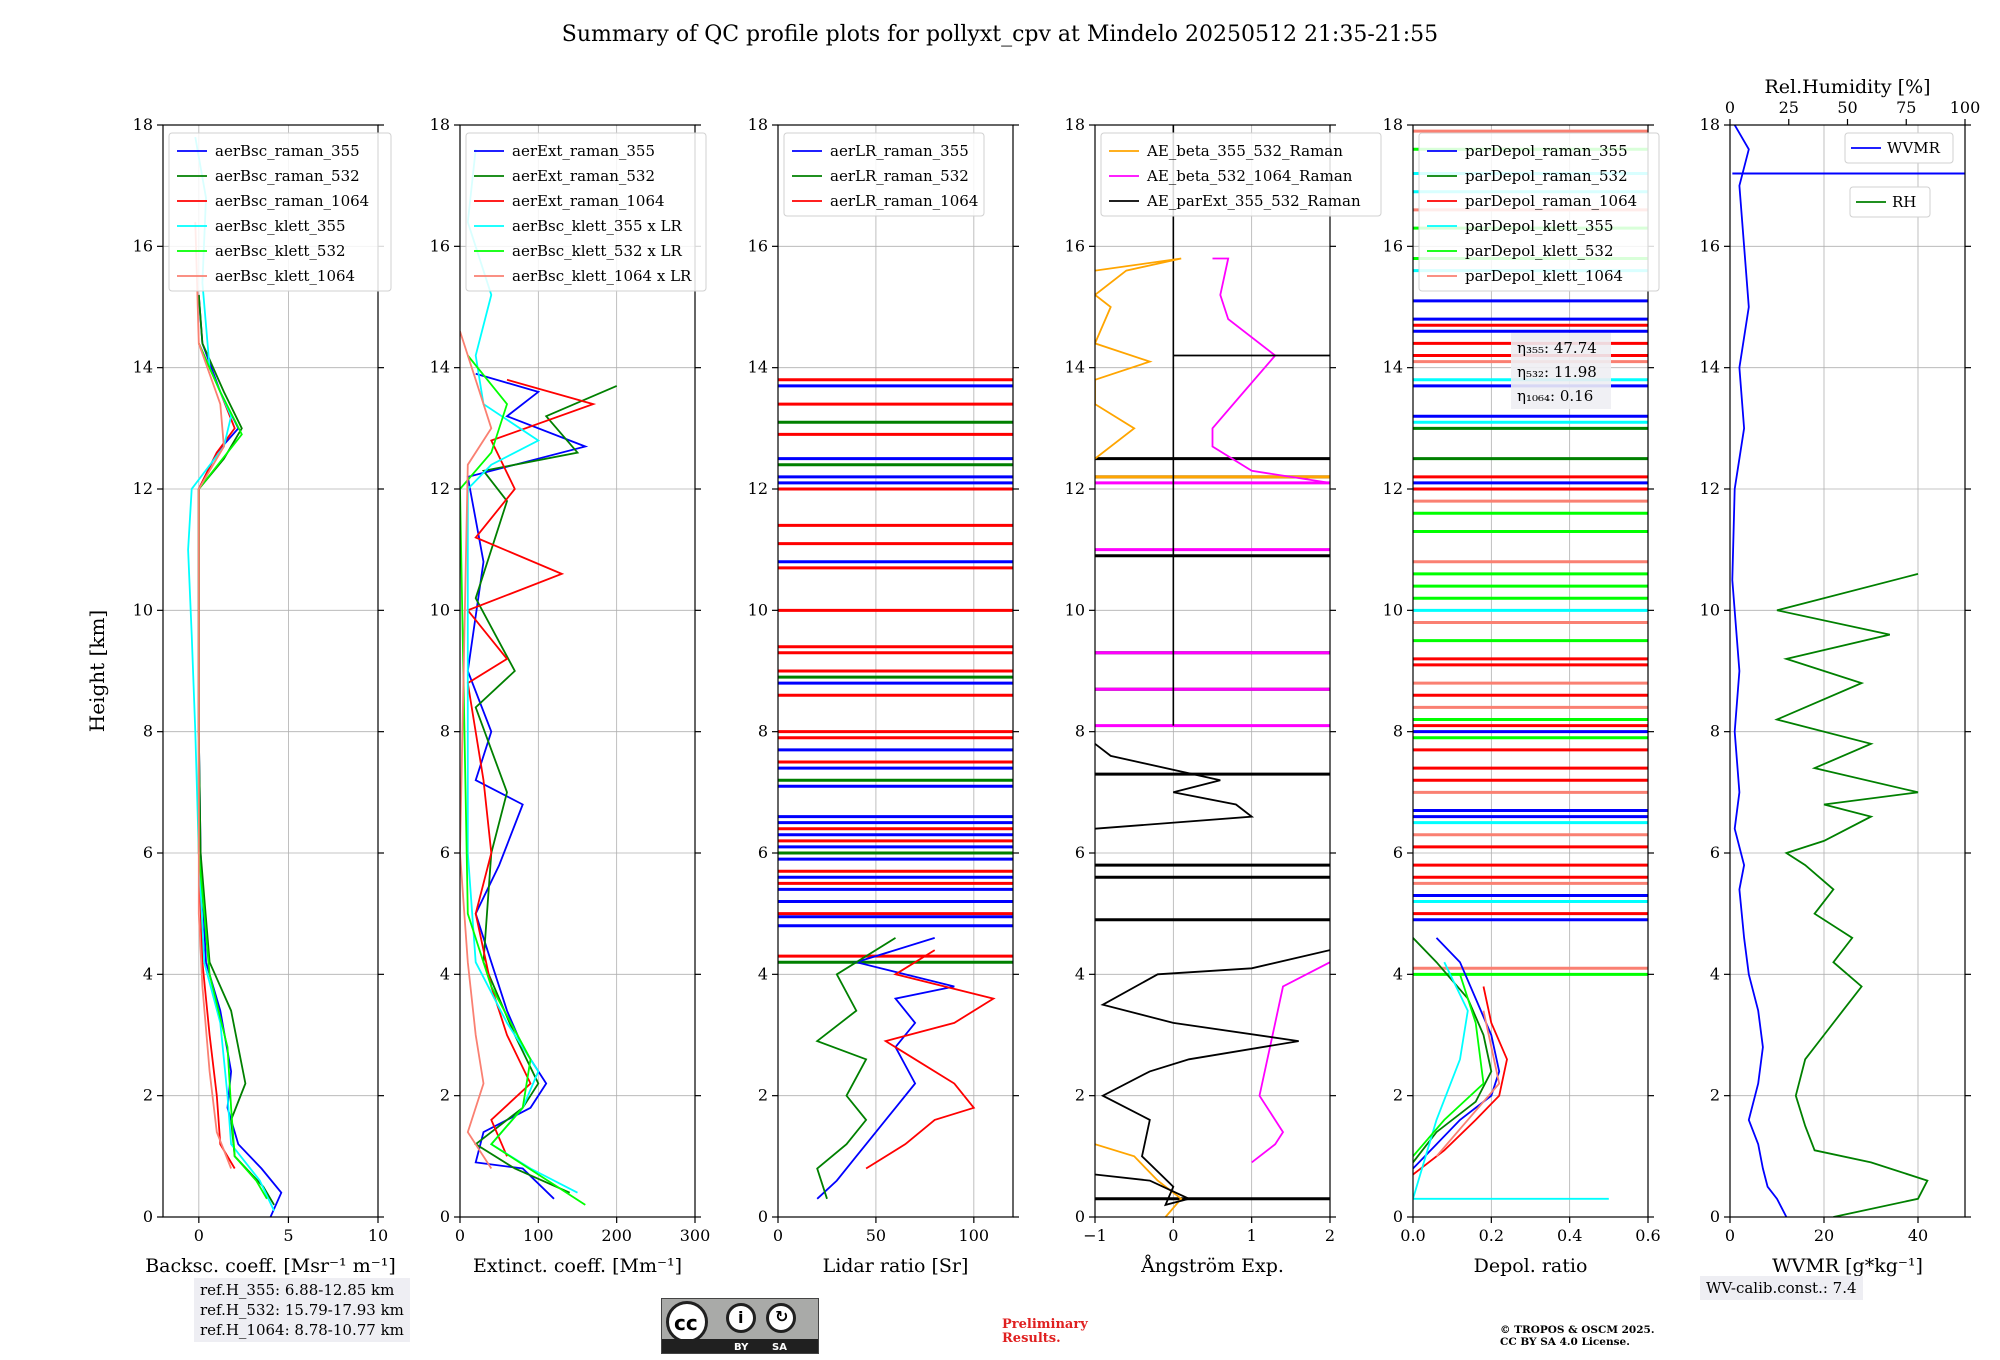  I want to click on legend-entry: aerBsc_klett_1064, so click(285, 276).